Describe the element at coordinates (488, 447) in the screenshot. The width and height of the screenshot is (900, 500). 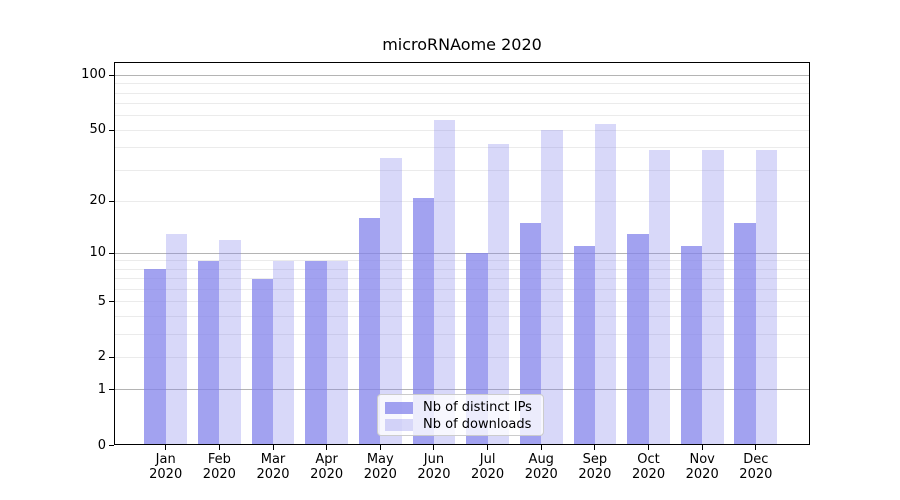
I see `x-tick-jul` at that location.